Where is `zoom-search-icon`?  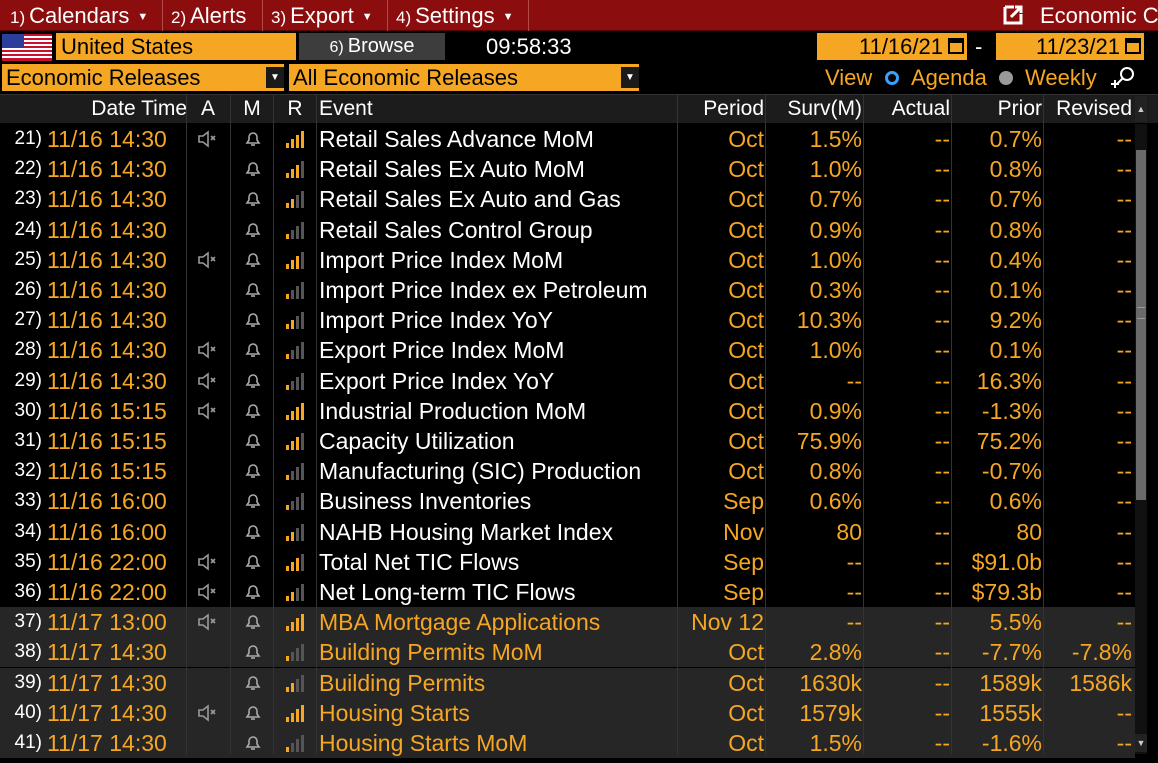 zoom-search-icon is located at coordinates (1123, 78).